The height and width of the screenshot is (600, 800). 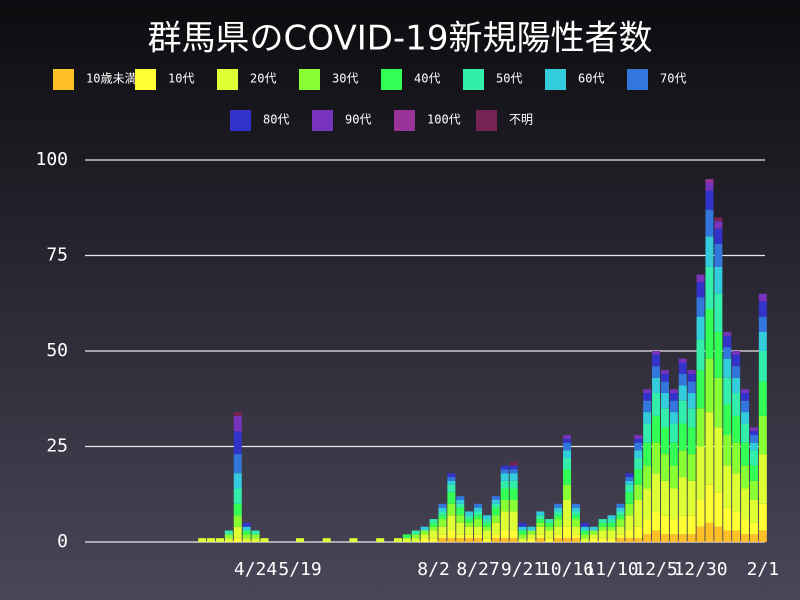 What do you see at coordinates (263, 79) in the screenshot?
I see `legend-label: 20代` at bounding box center [263, 79].